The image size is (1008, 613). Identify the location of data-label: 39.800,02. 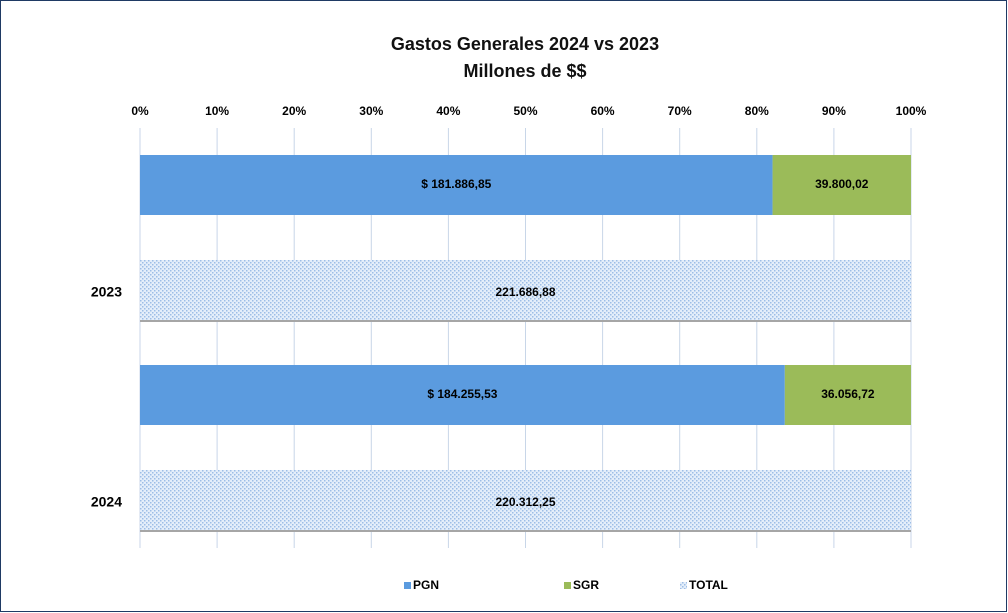
(842, 184).